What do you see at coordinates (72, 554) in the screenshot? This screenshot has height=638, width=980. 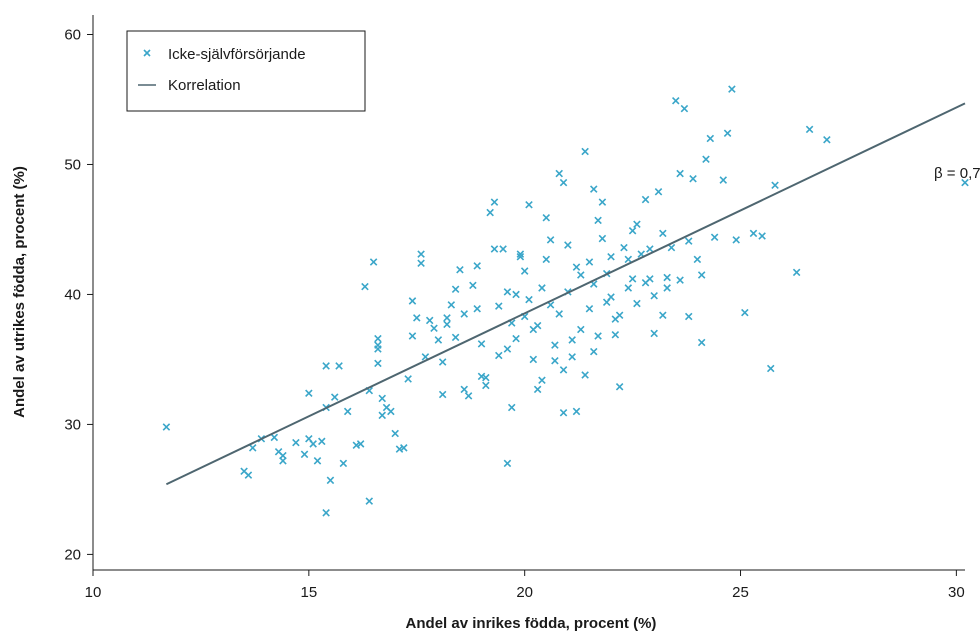 I see `y-tick-label: 20` at bounding box center [72, 554].